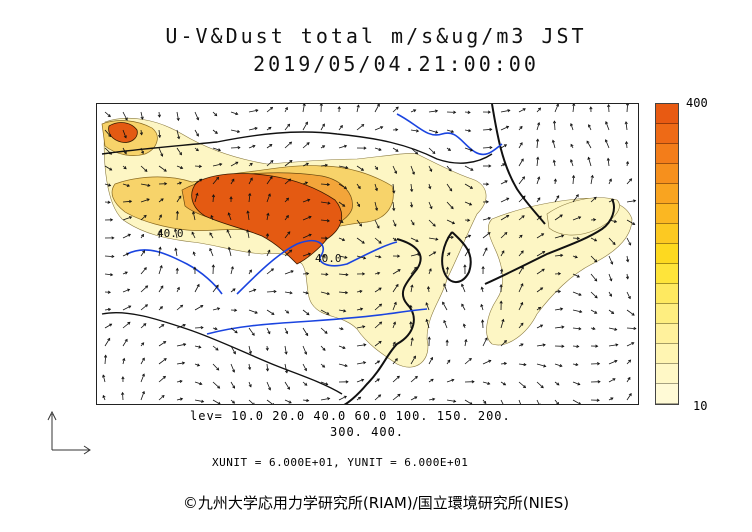 Image resolution: width=752 pixels, height=532 pixels. Describe the element at coordinates (700, 406) in the screenshot. I see `colorbar-min-label: 10` at that location.